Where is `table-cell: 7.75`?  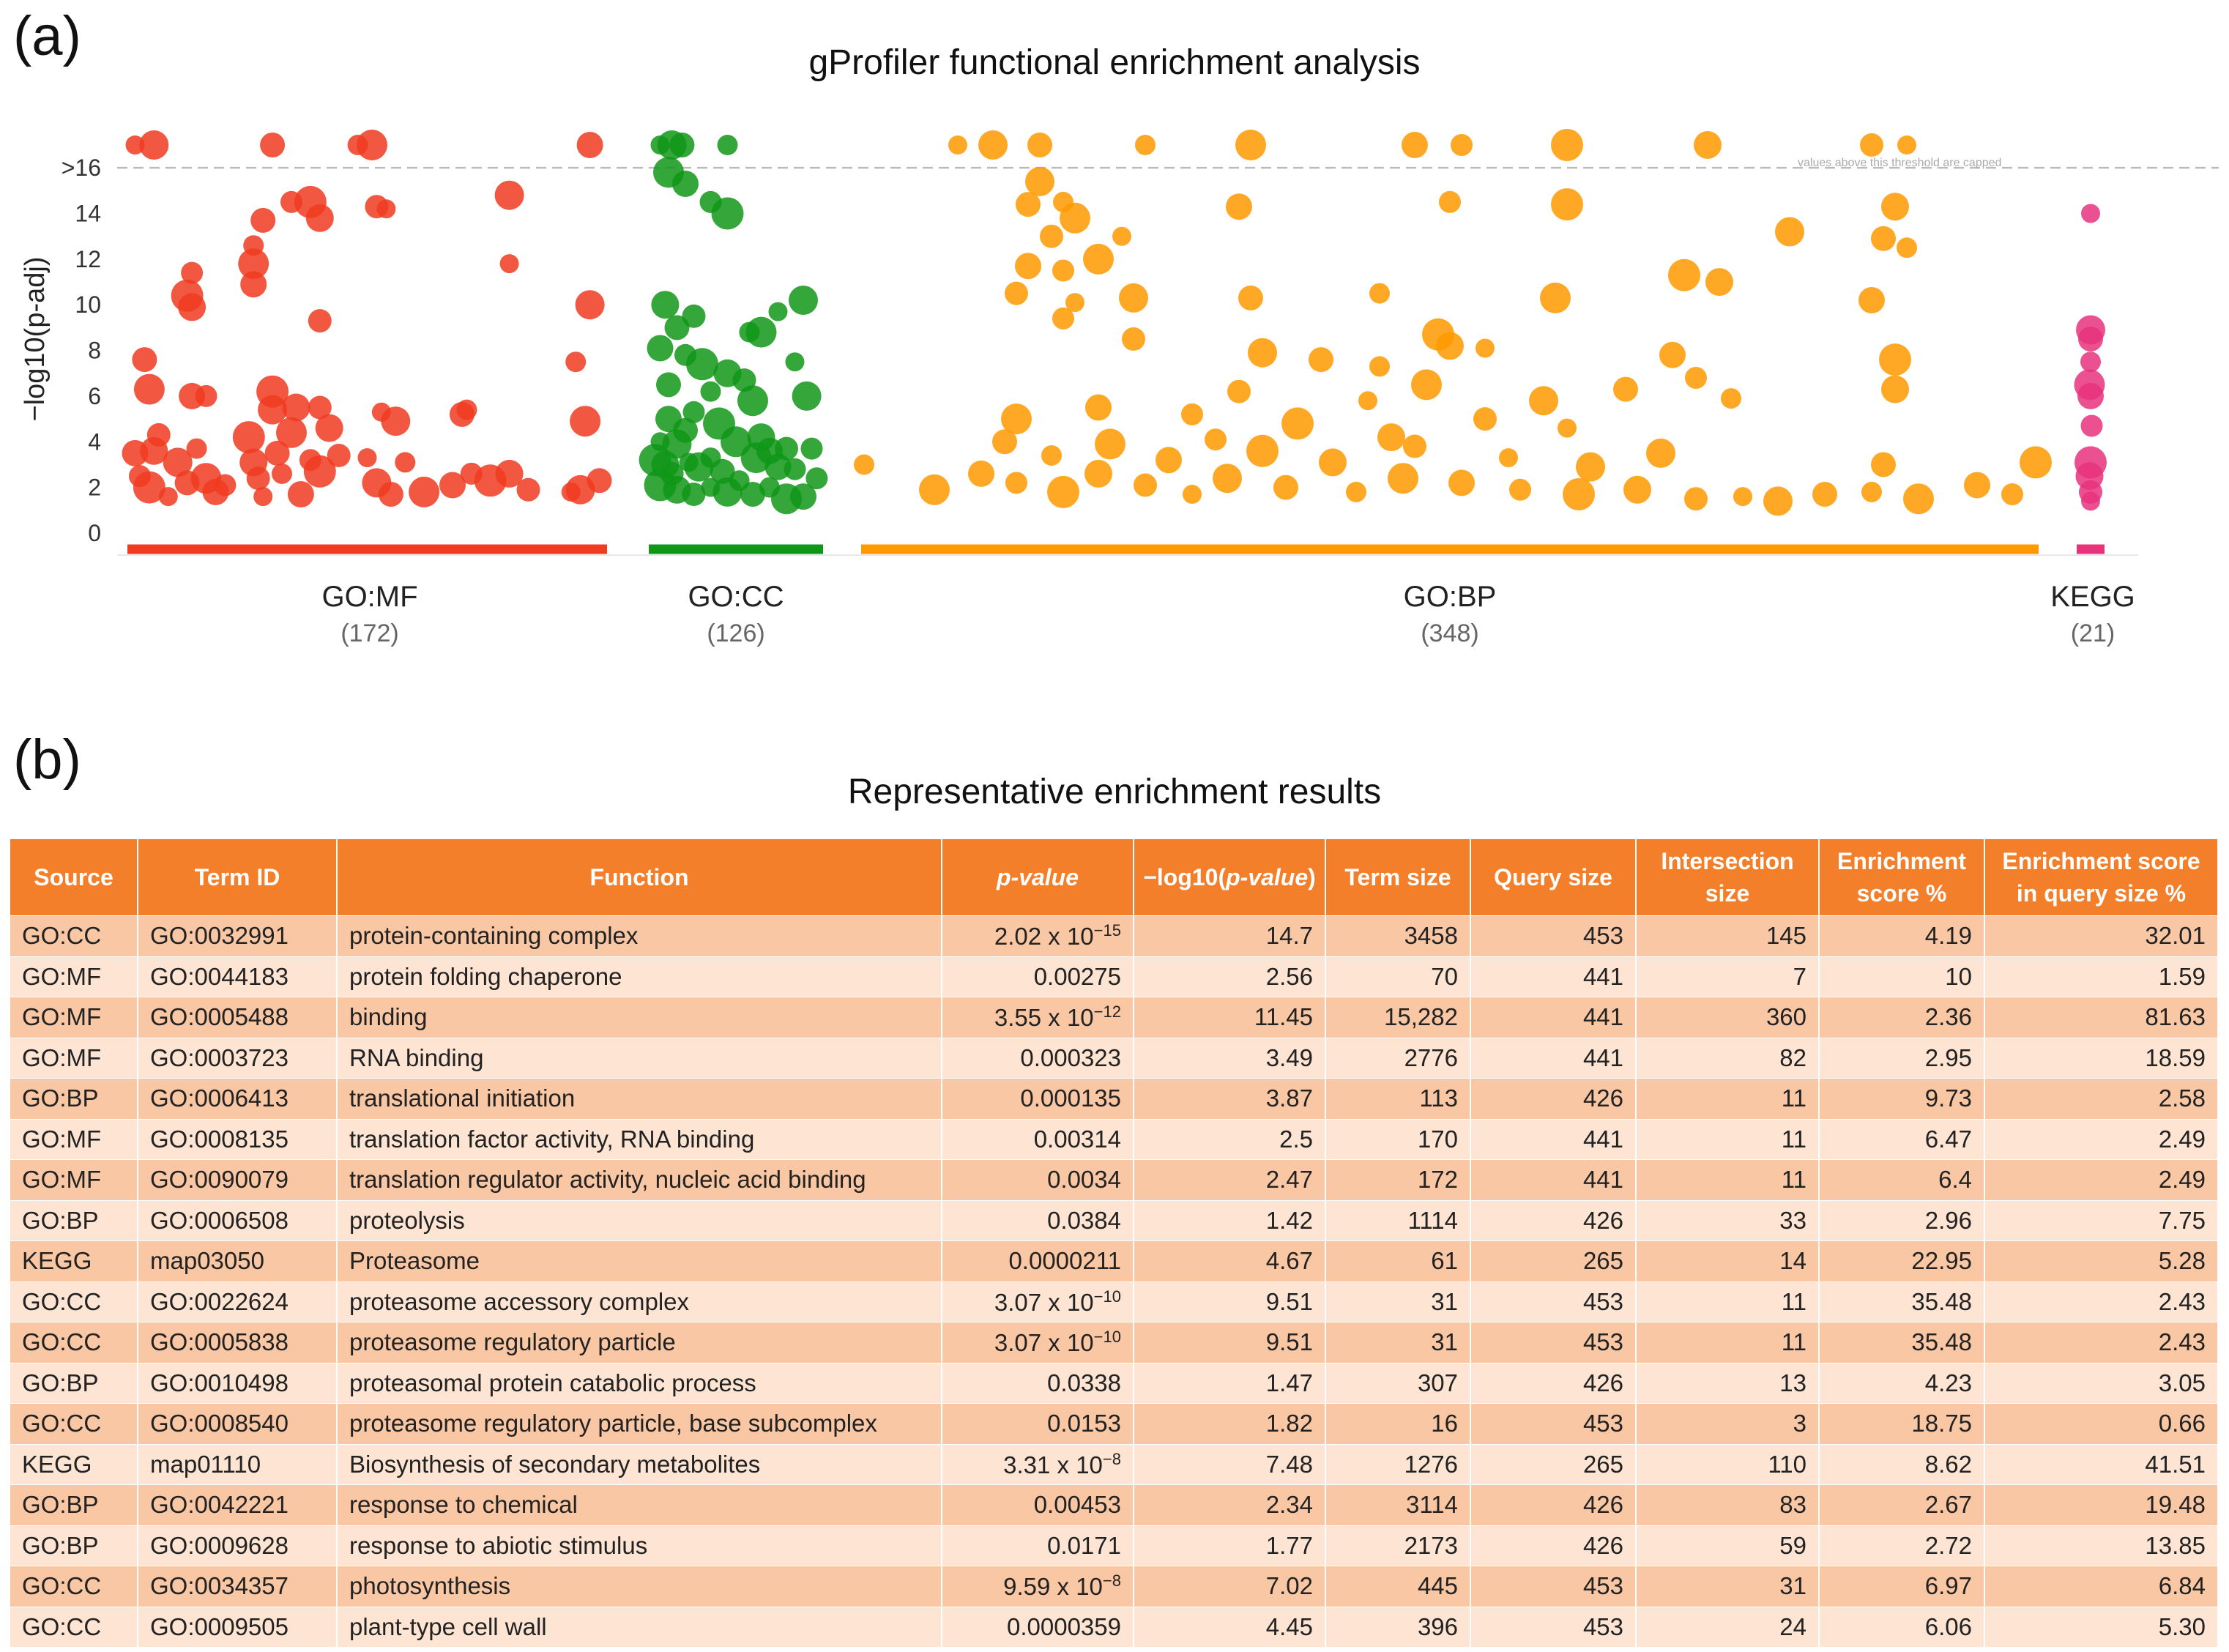
table-cell: 7.75 is located at coordinates (2101, 1220).